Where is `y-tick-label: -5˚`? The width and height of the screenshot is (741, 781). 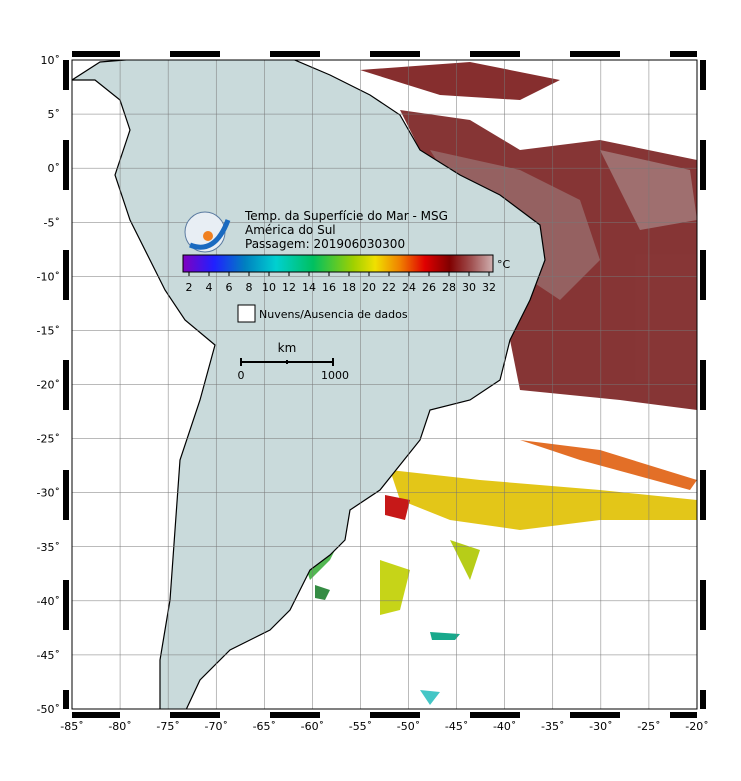
y-tick-label: -5˚ is located at coordinates (52, 222).